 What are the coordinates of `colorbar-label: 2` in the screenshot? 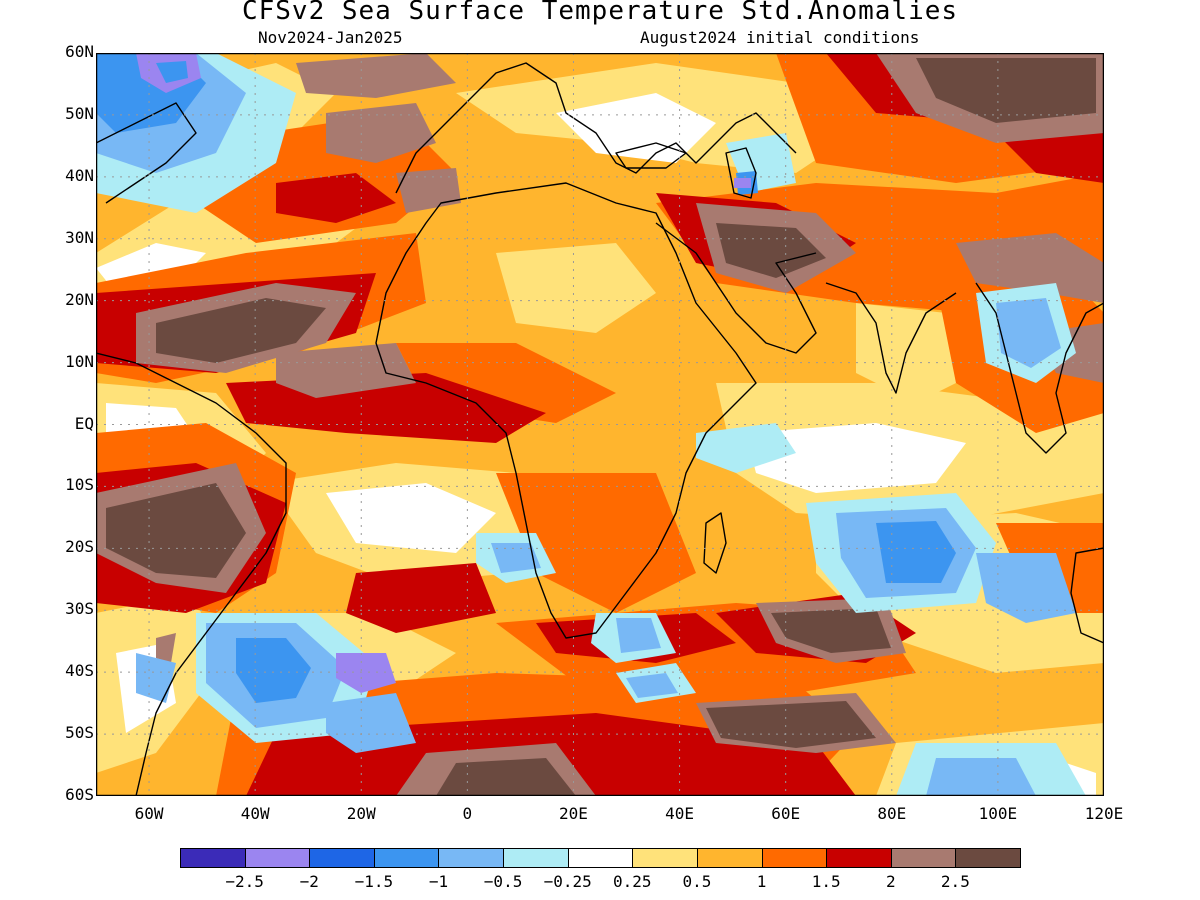 It's located at (890, 881).